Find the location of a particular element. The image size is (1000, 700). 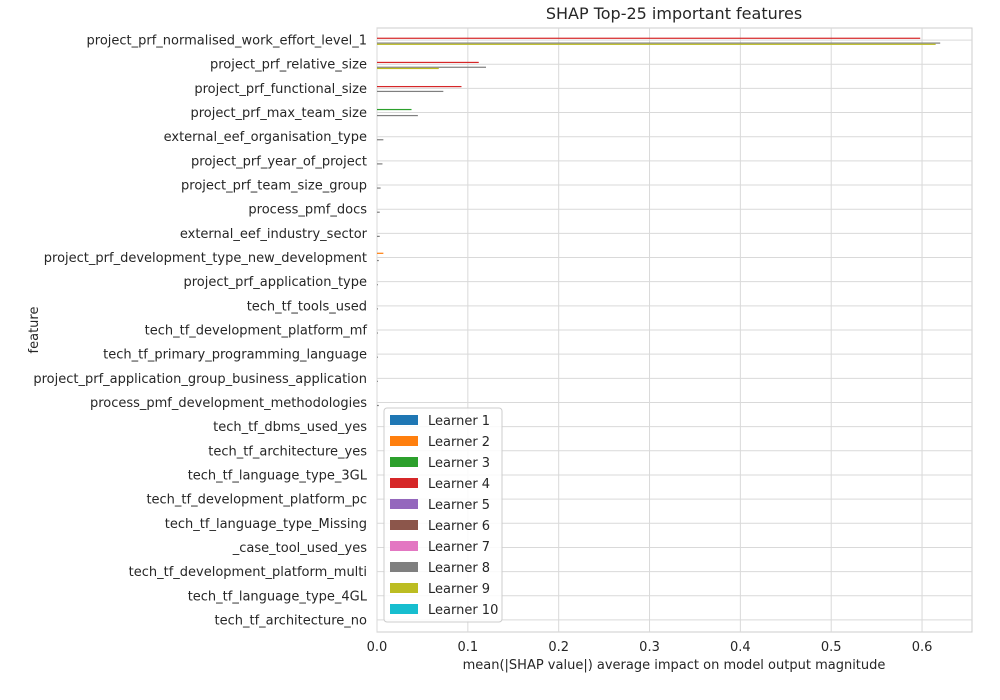

x-tick-label: 0.5 is located at coordinates (831, 647).